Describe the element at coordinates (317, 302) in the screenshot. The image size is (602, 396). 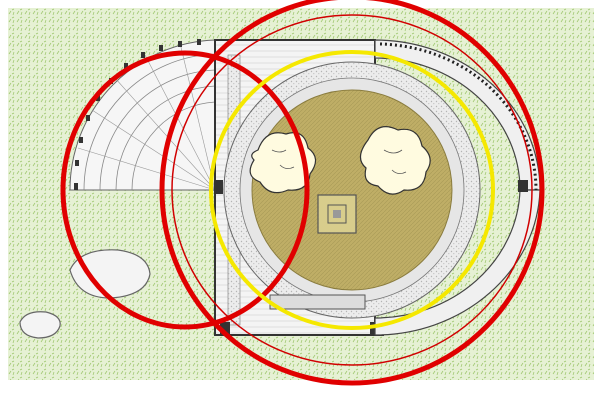
I see `entrance-step` at that location.